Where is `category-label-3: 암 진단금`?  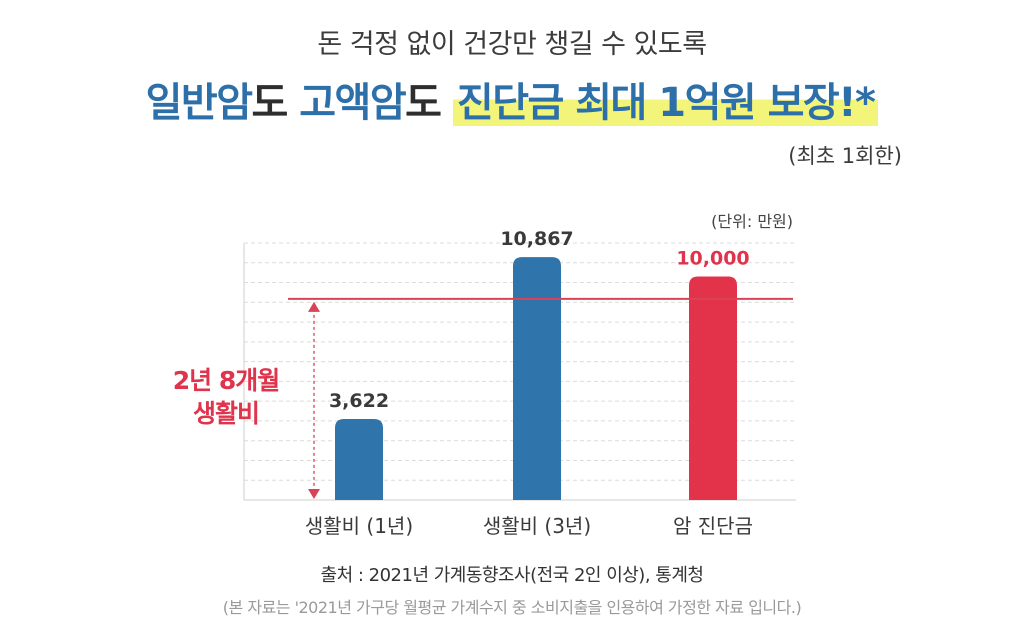
category-label-3: 암 진단금 is located at coordinates (713, 526).